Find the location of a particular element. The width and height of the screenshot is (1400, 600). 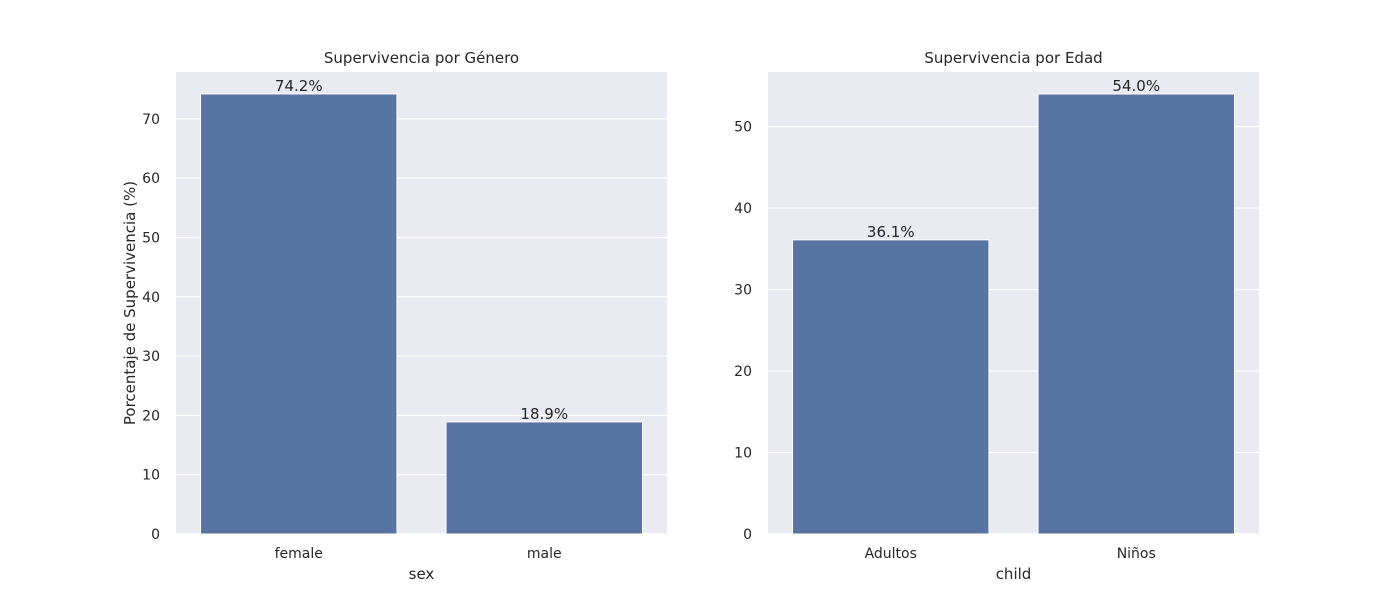

y-axis-label: Porcentaje de Supervivencia (%) is located at coordinates (130, 303).